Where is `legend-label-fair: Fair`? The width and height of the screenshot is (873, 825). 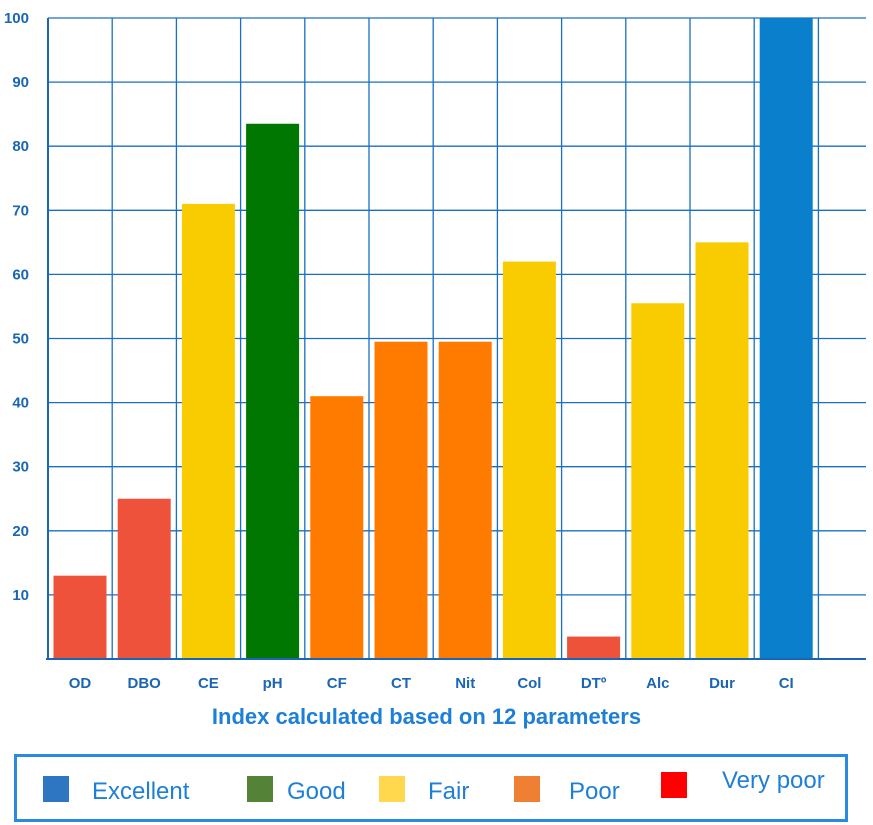
legend-label-fair: Fair is located at coordinates (449, 791).